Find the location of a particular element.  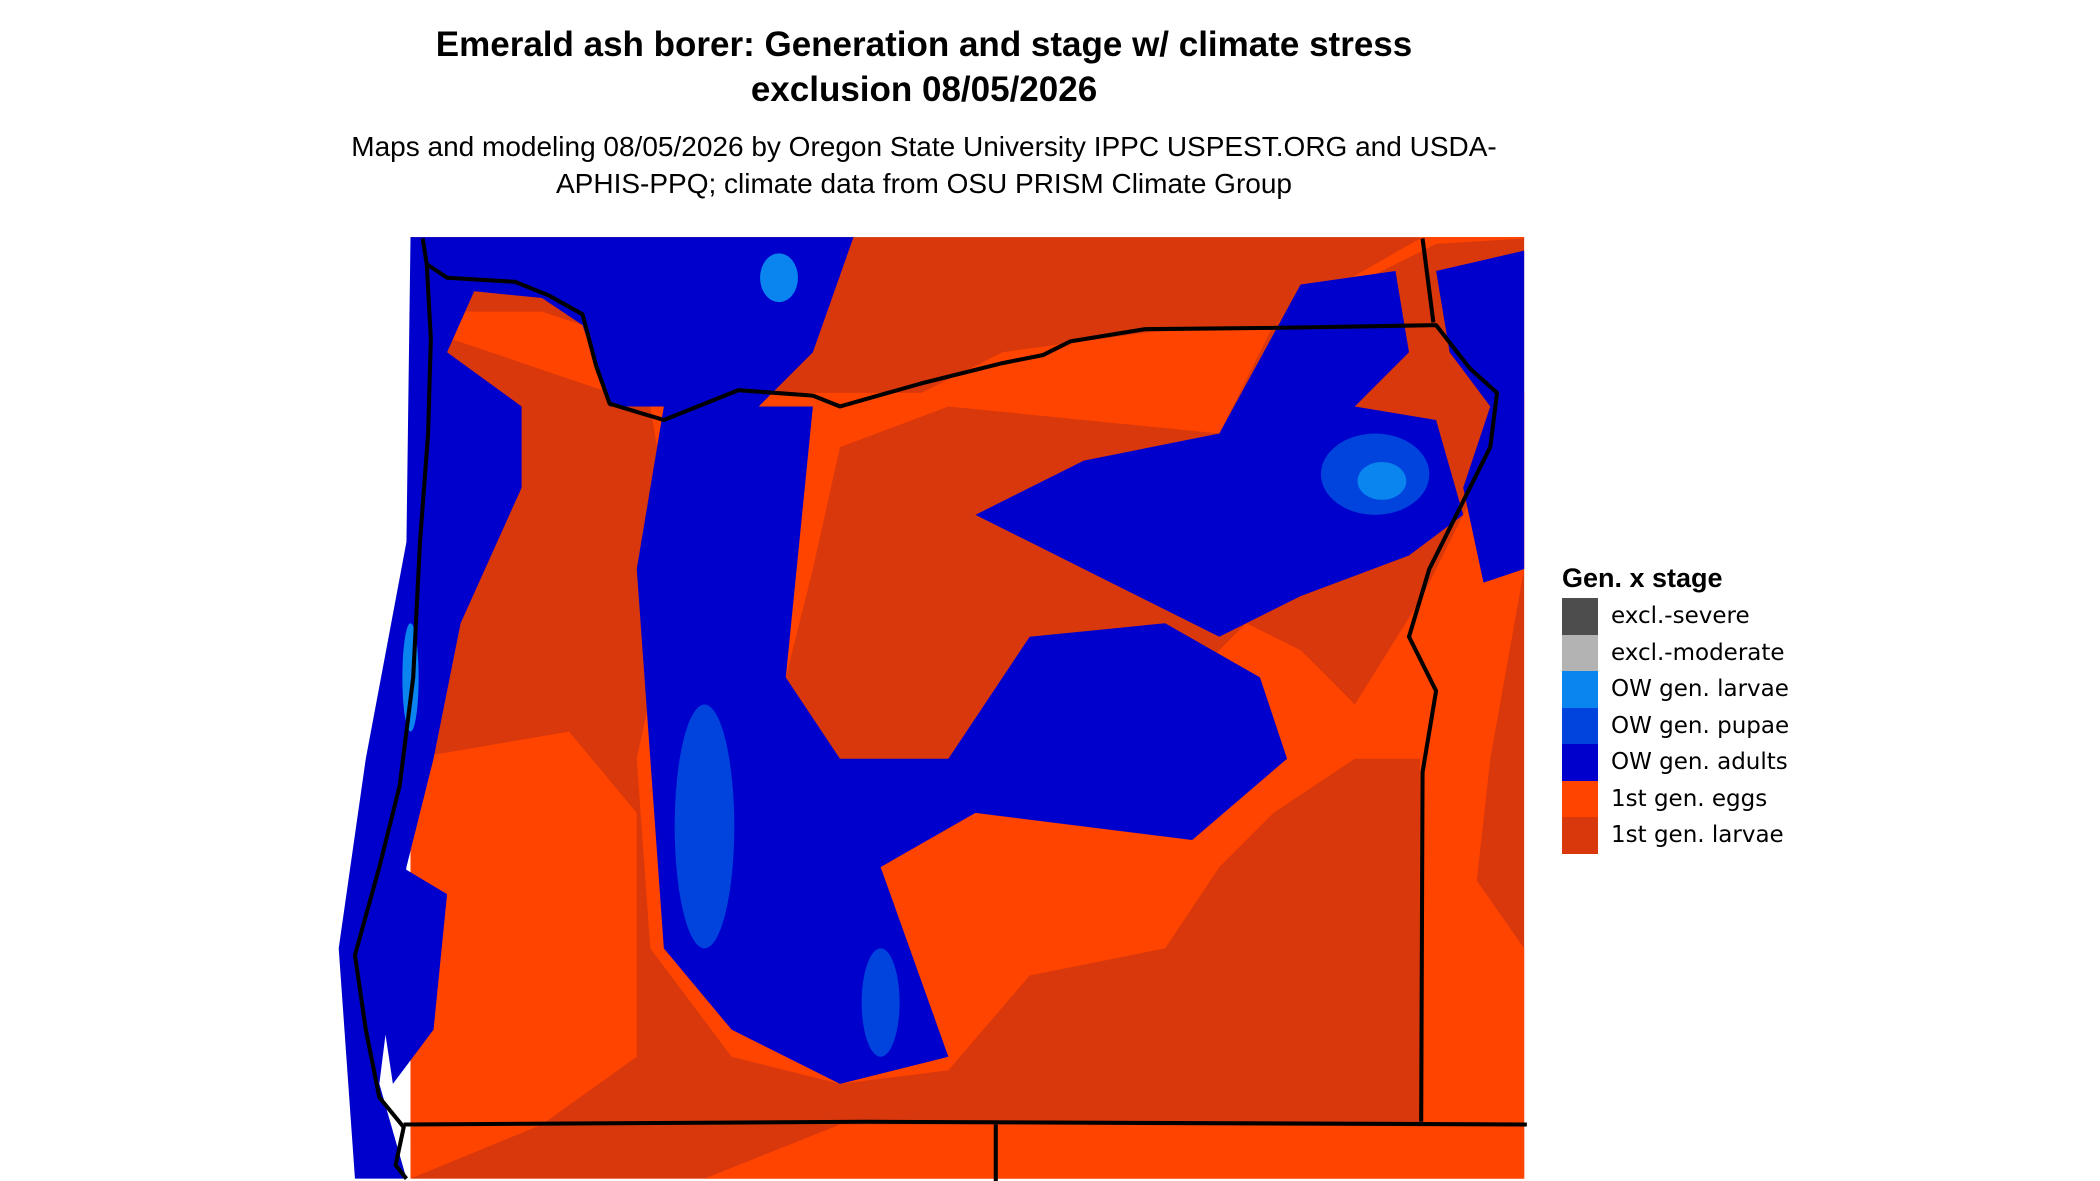

legend-item: 1st gen. larvae is located at coordinates (1675, 835).